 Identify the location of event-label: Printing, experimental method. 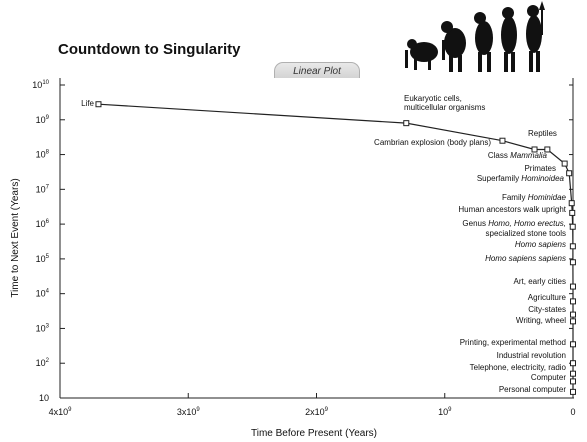
(513, 342).